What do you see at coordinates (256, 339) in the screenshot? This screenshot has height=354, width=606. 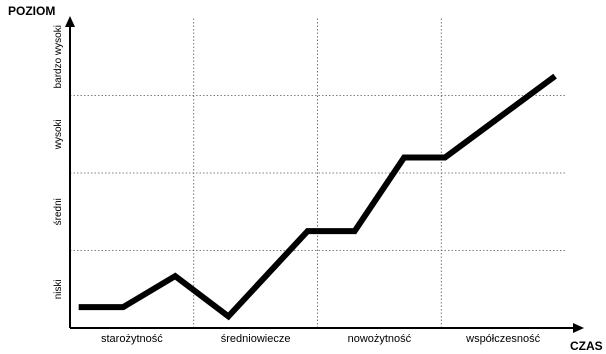 I see `x-tick-label: średniowiecze` at bounding box center [256, 339].